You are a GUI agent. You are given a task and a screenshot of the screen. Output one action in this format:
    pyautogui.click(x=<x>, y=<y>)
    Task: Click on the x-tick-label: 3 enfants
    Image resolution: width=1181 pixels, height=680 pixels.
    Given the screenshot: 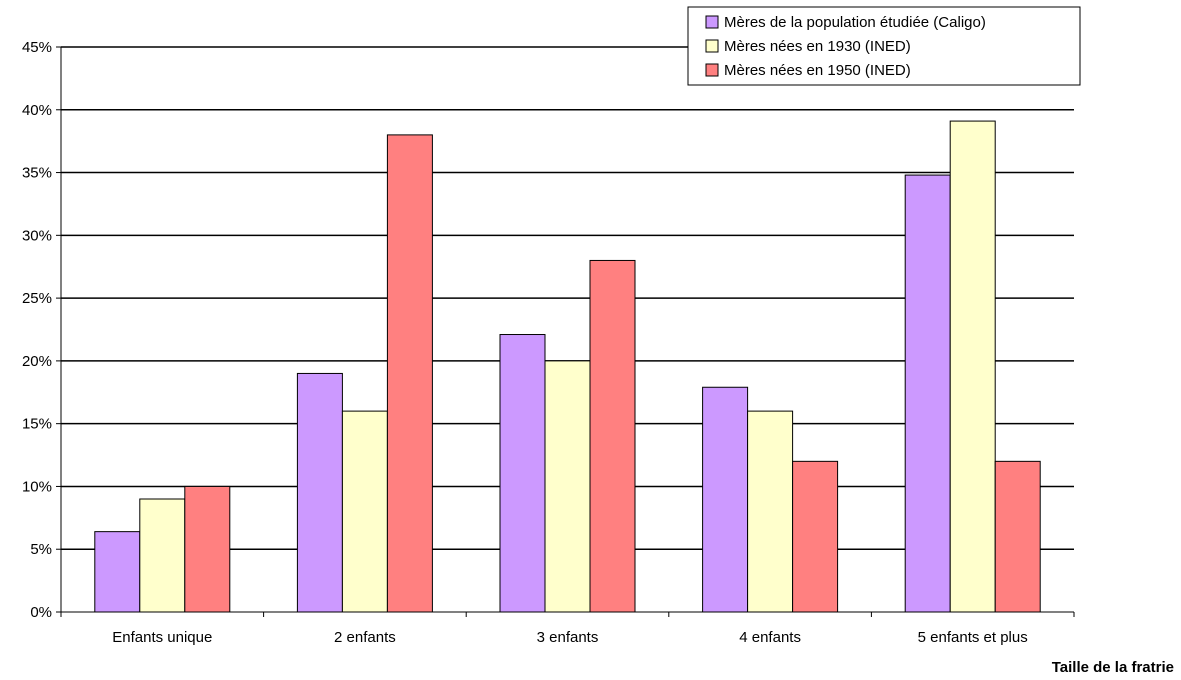 What is the action you would take?
    pyautogui.click(x=568, y=637)
    